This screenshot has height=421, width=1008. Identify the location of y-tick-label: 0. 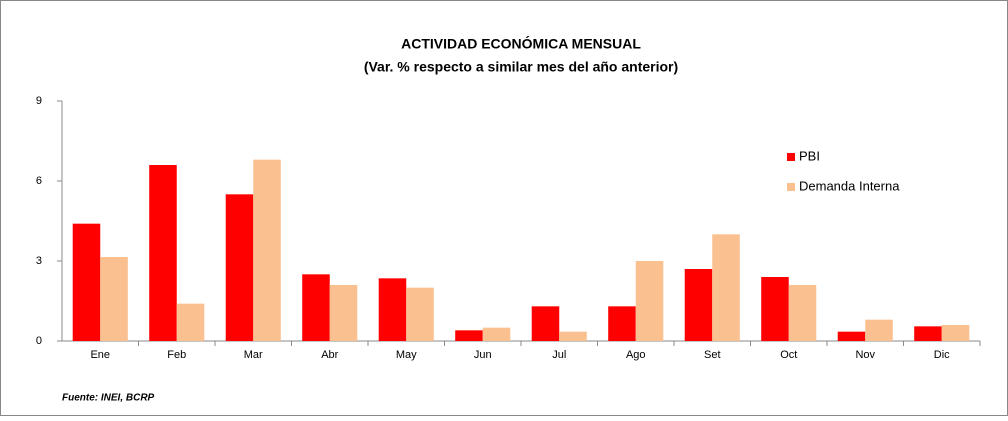
(39, 341).